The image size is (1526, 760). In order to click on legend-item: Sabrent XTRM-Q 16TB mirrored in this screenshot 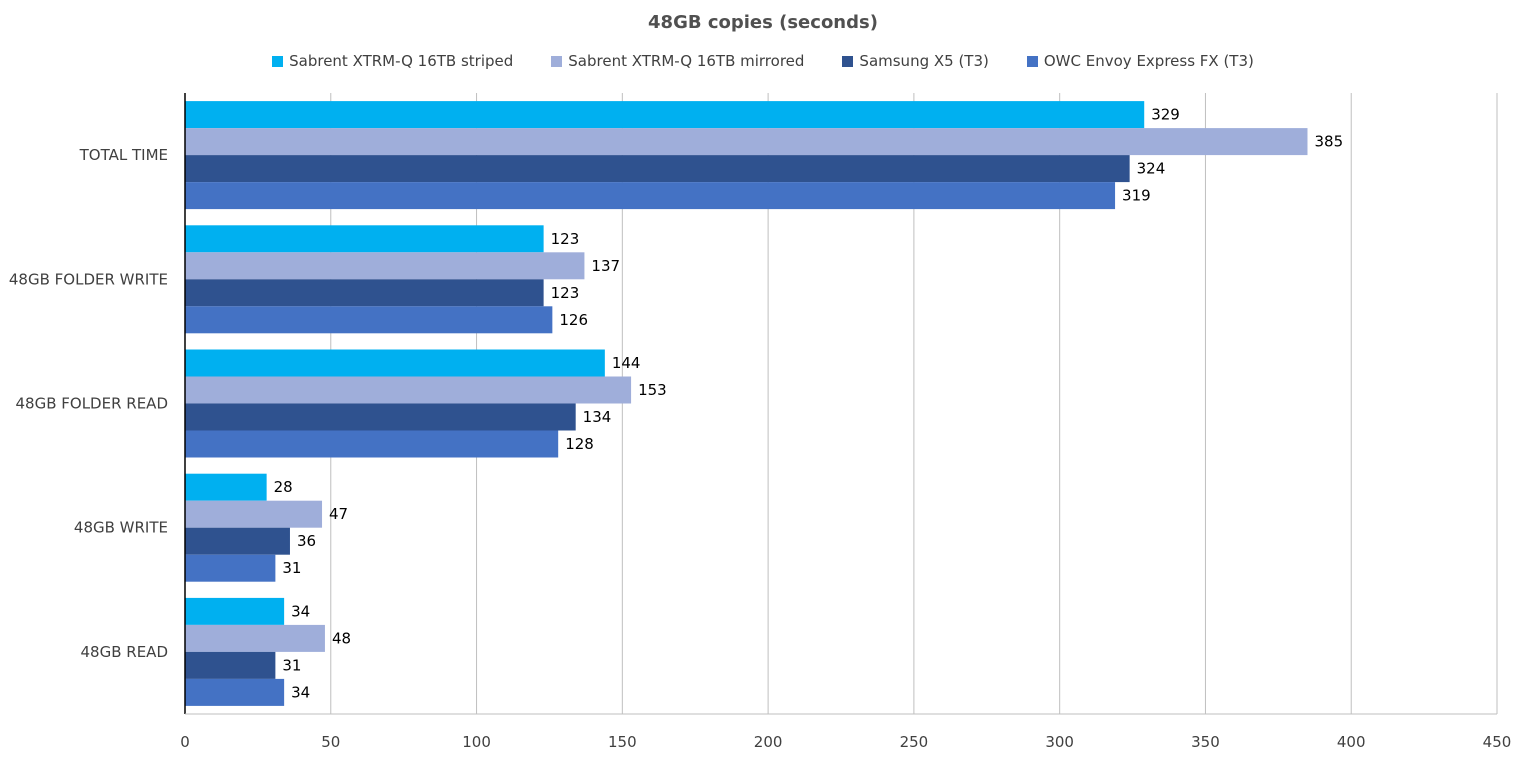, I will do `click(677, 61)`.